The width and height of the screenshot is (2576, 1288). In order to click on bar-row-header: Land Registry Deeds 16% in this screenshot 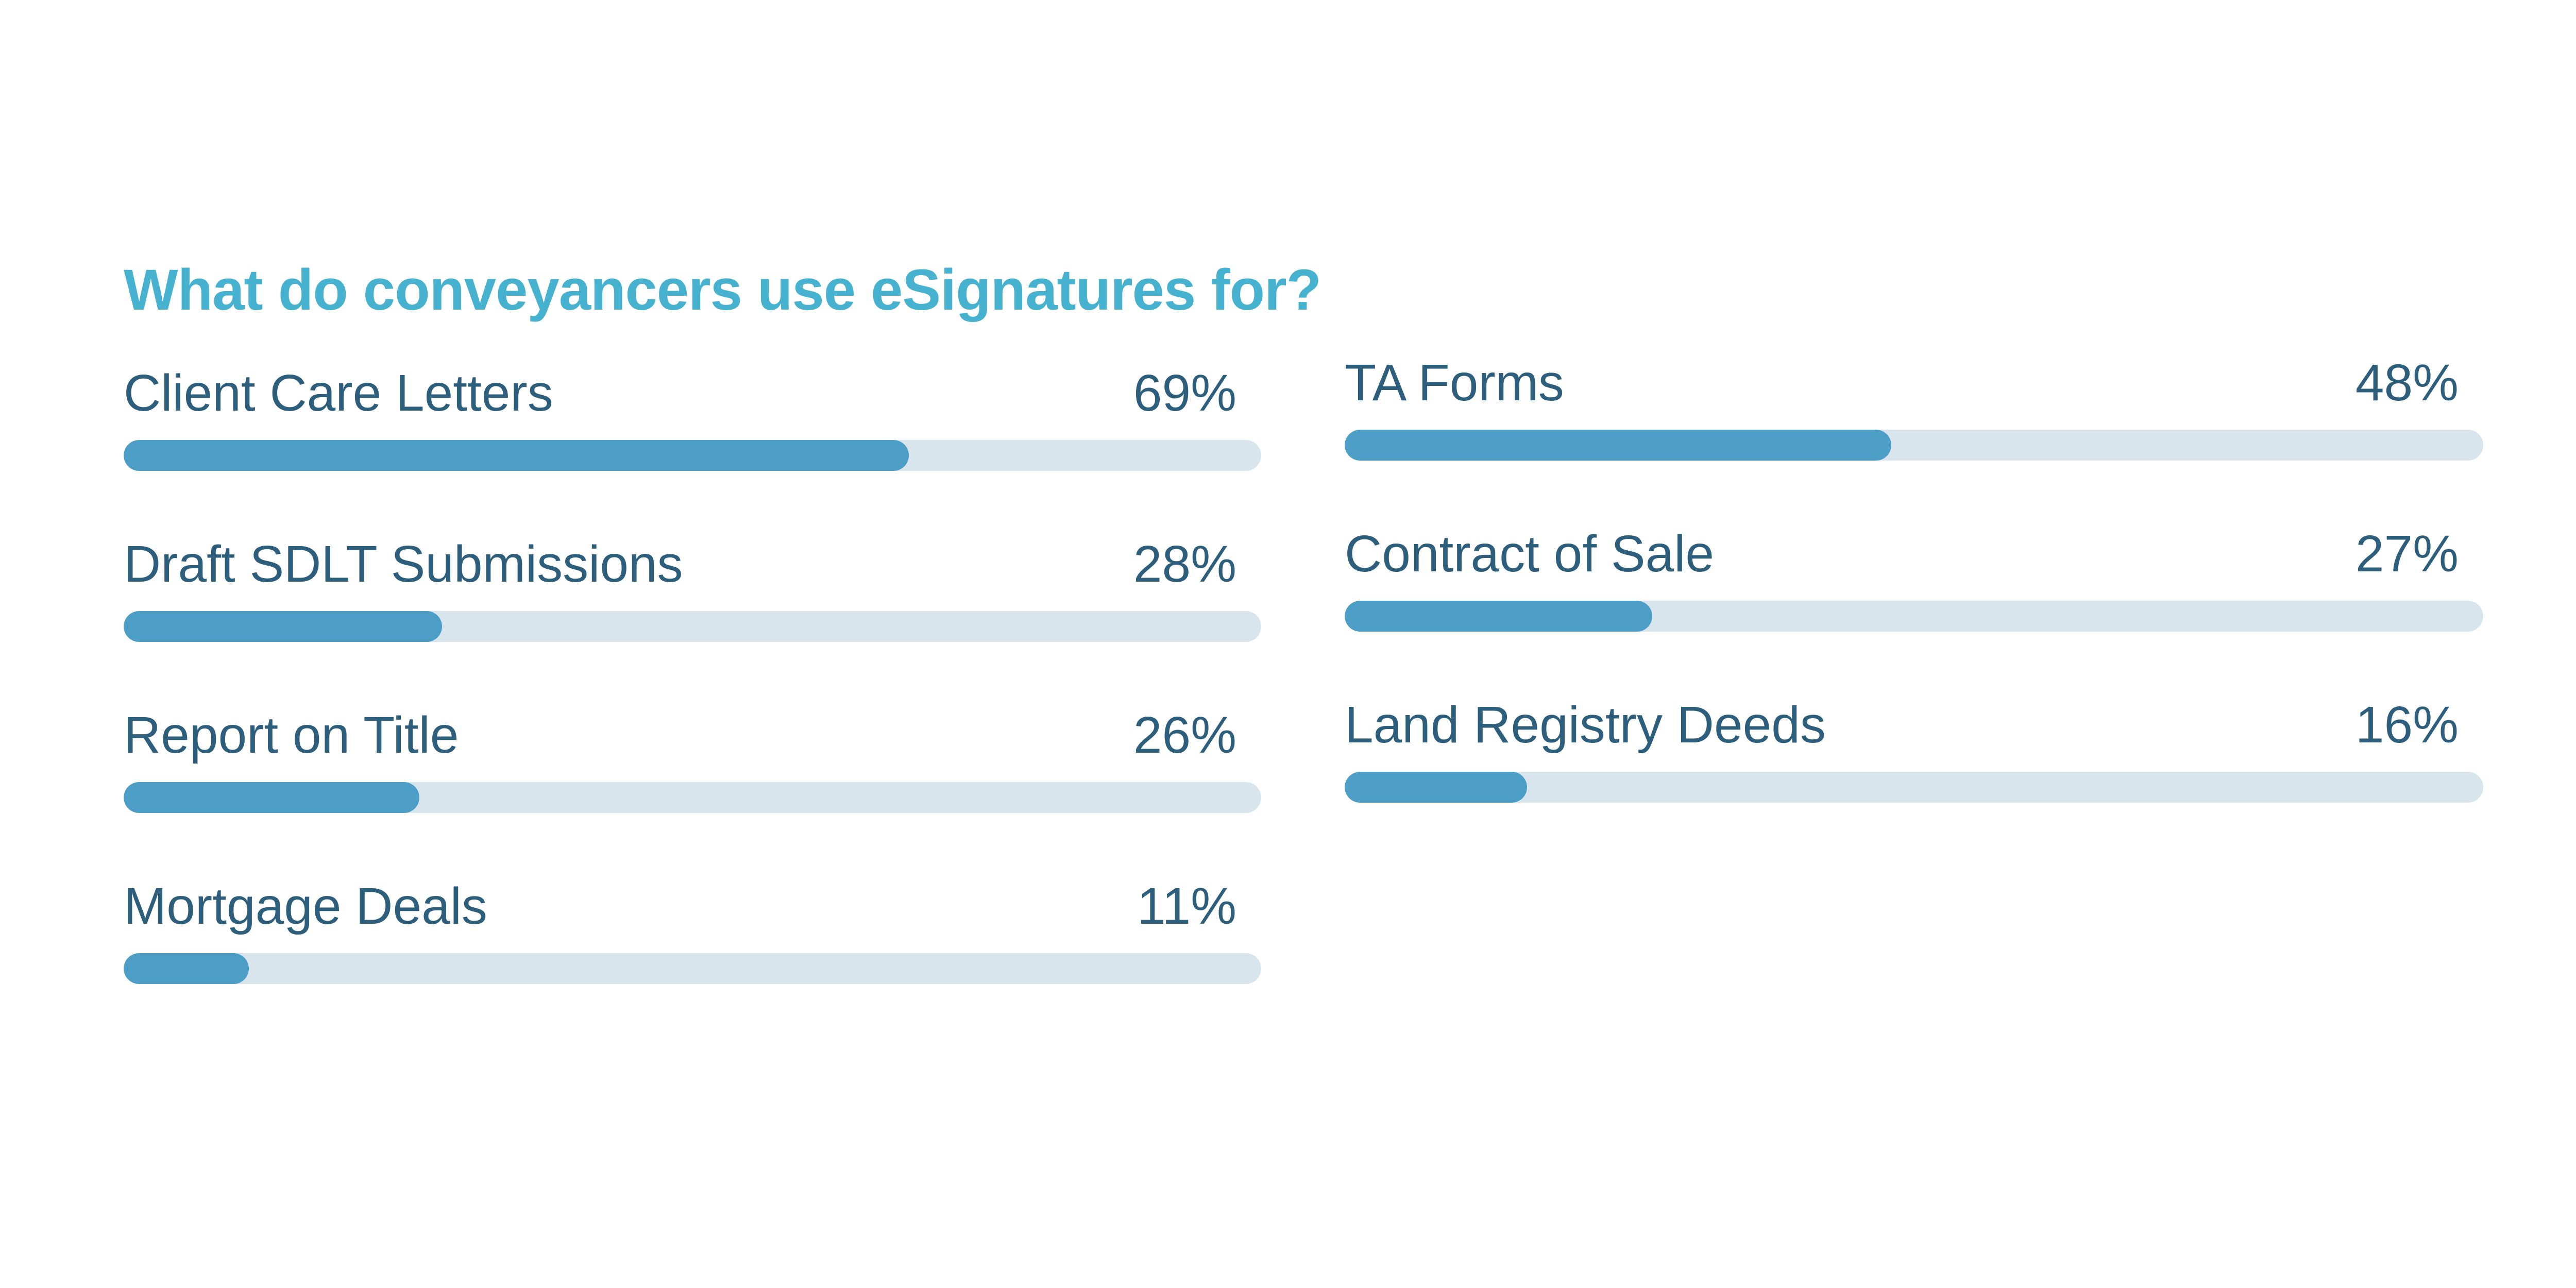, I will do `click(1914, 724)`.